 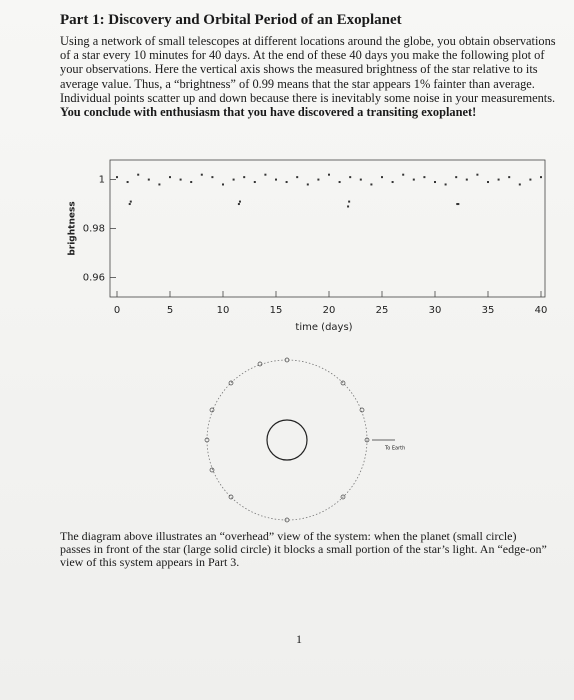 What do you see at coordinates (102, 180) in the screenshot?
I see `y-tick-label: 1` at bounding box center [102, 180].